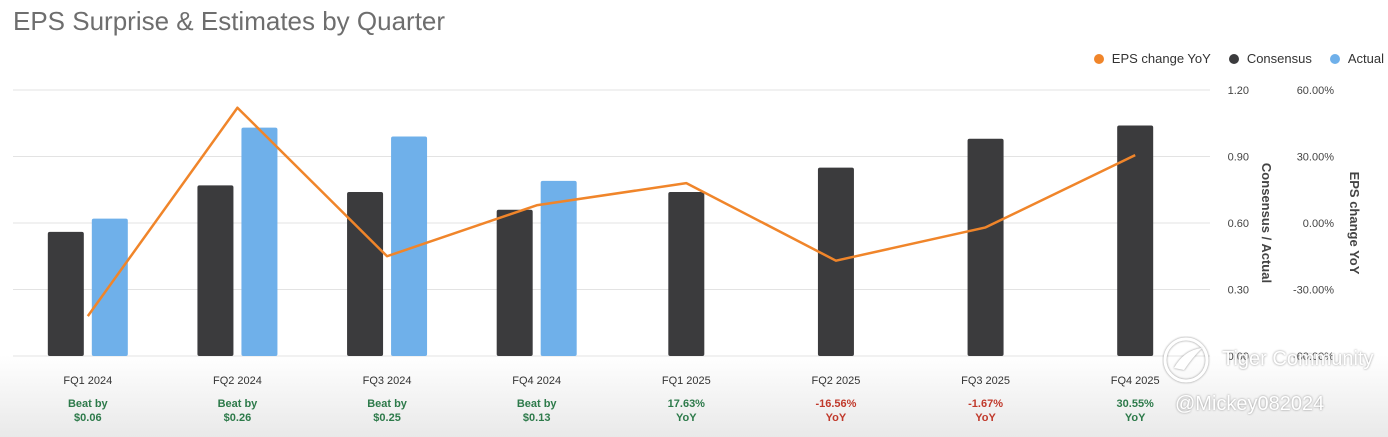 This screenshot has width=1388, height=437. What do you see at coordinates (387, 381) in the screenshot?
I see `x-tick-label: FQ3 2024` at bounding box center [387, 381].